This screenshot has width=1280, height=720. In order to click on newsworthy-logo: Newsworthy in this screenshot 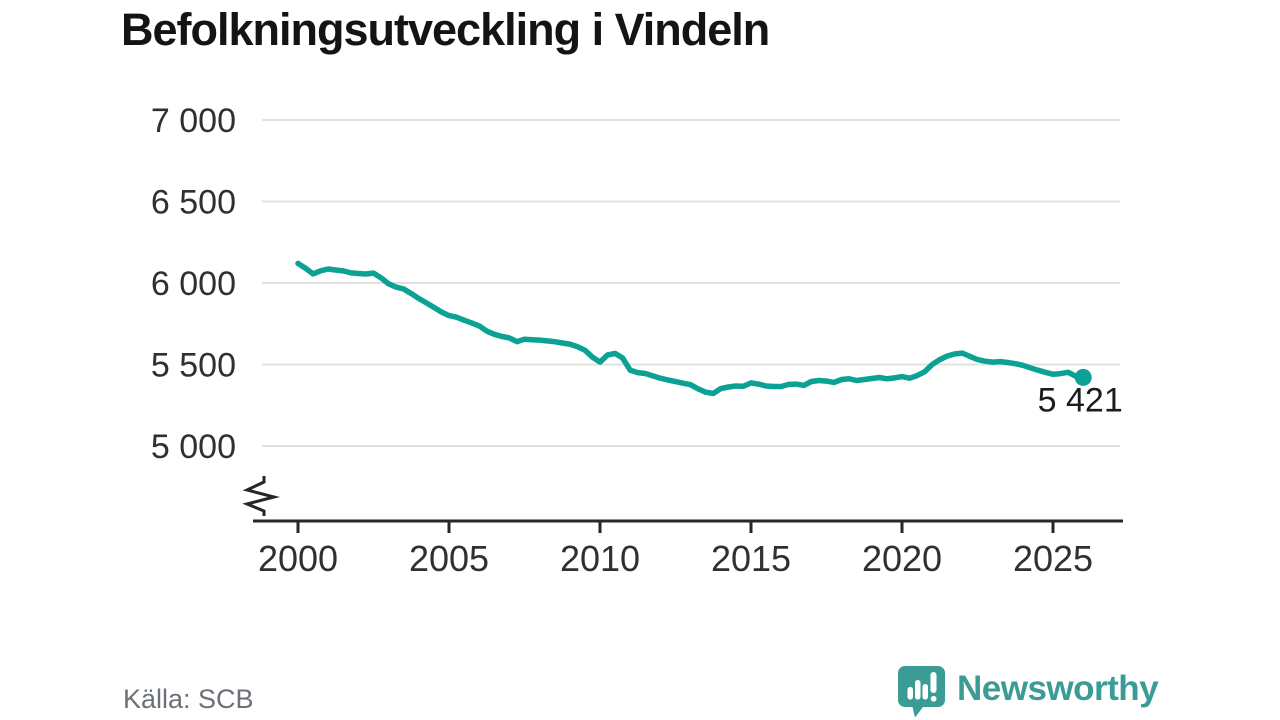, I will do `click(1028, 691)`.